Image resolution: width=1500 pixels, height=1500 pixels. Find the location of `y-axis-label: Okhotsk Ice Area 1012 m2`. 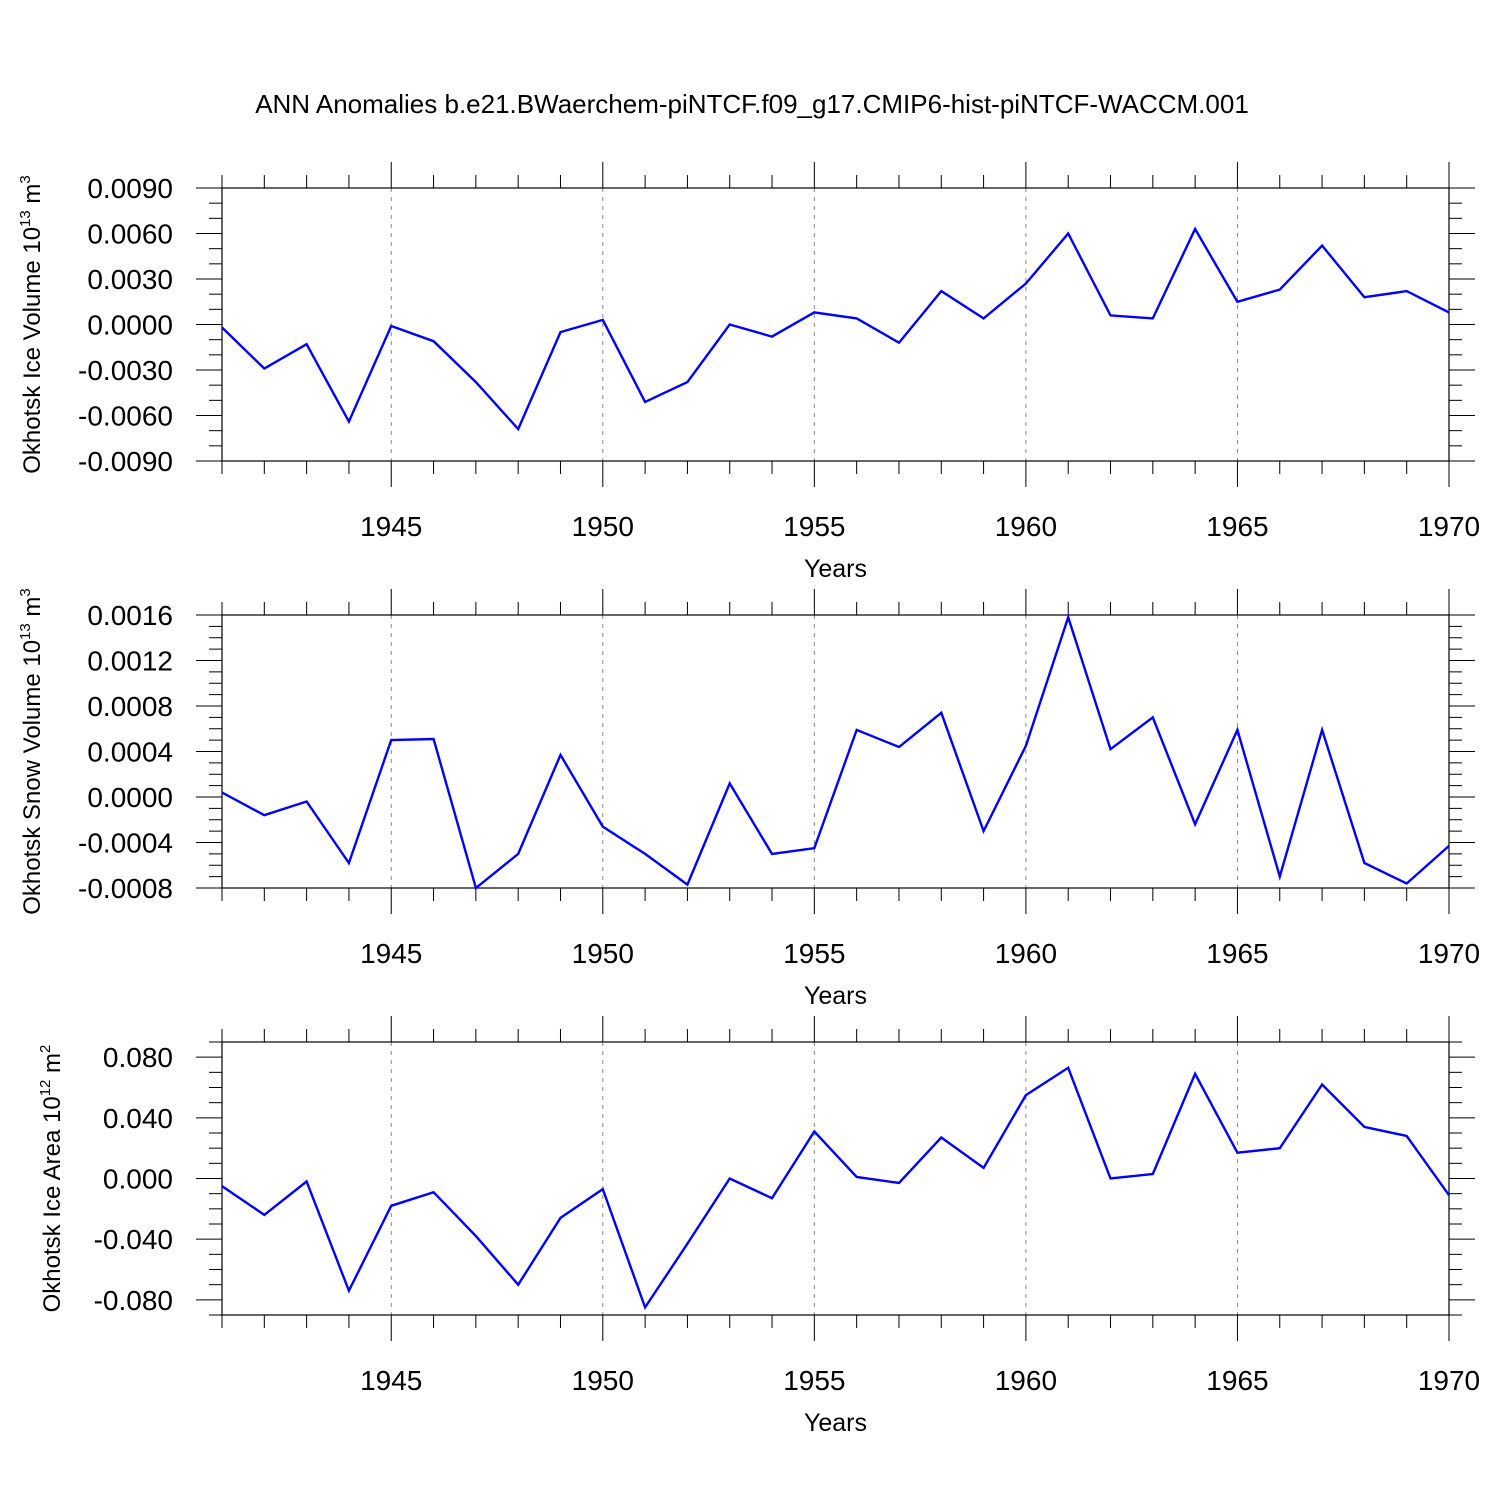

y-axis-label: Okhotsk Ice Area 1012 m2 is located at coordinates (51, 1179).